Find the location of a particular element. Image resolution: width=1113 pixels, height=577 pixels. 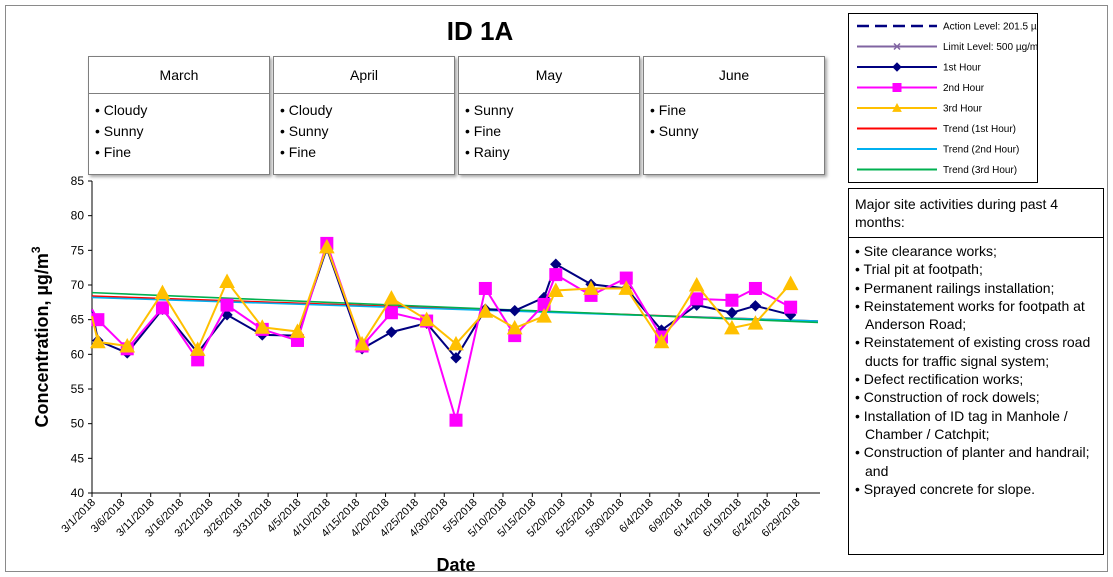

legend-entry: 1st Hour is located at coordinates (919, 68).